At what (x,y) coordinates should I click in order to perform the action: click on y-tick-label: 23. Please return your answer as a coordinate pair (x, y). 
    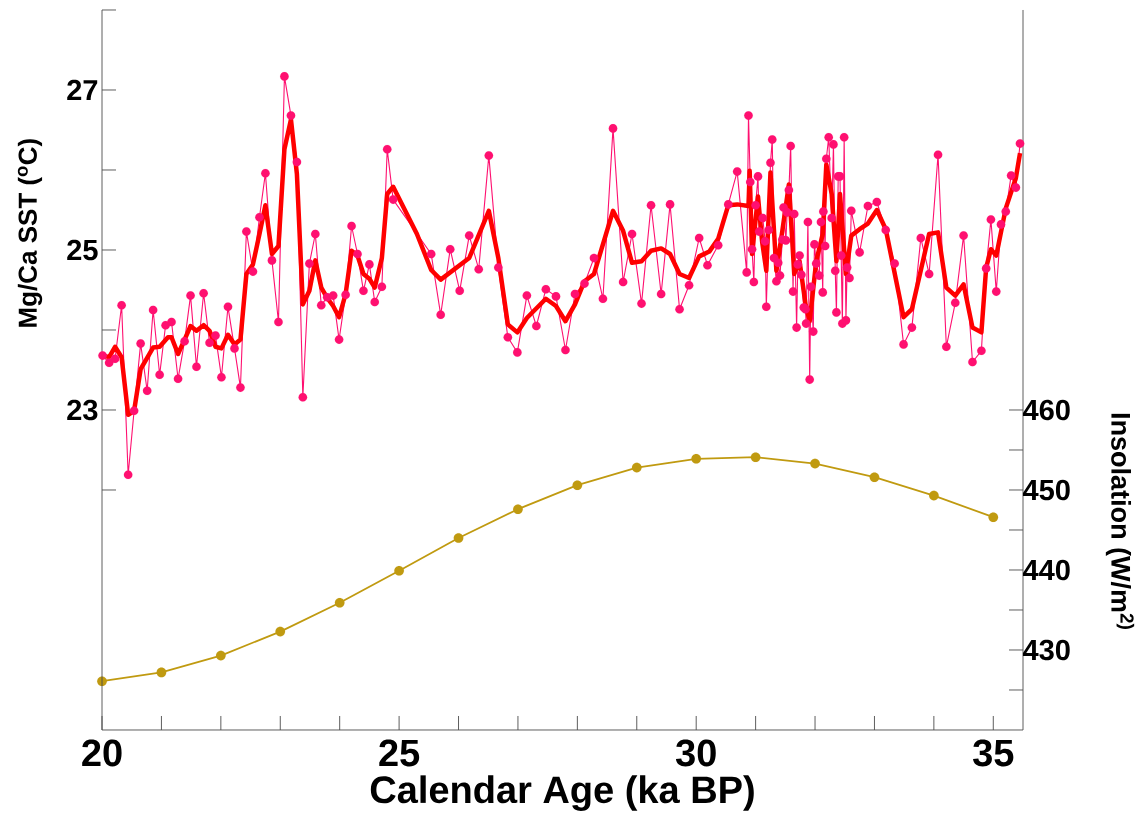
    Looking at the image, I should click on (82, 410).